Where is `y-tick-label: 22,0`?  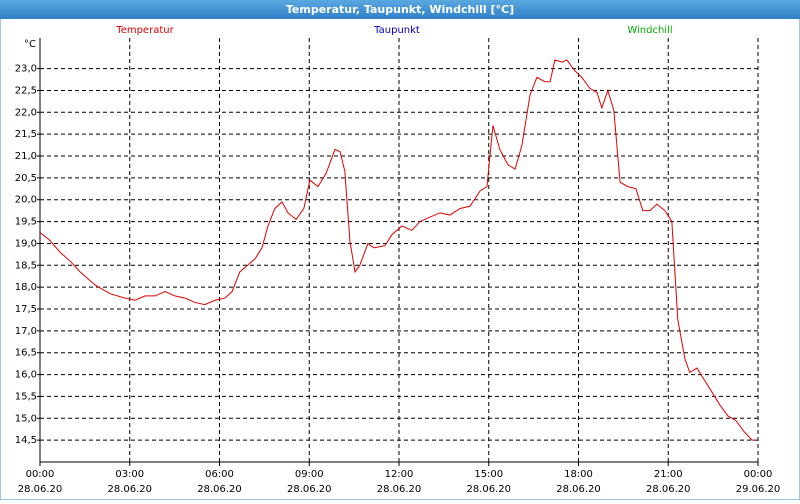
y-tick-label: 22,0 is located at coordinates (26, 112).